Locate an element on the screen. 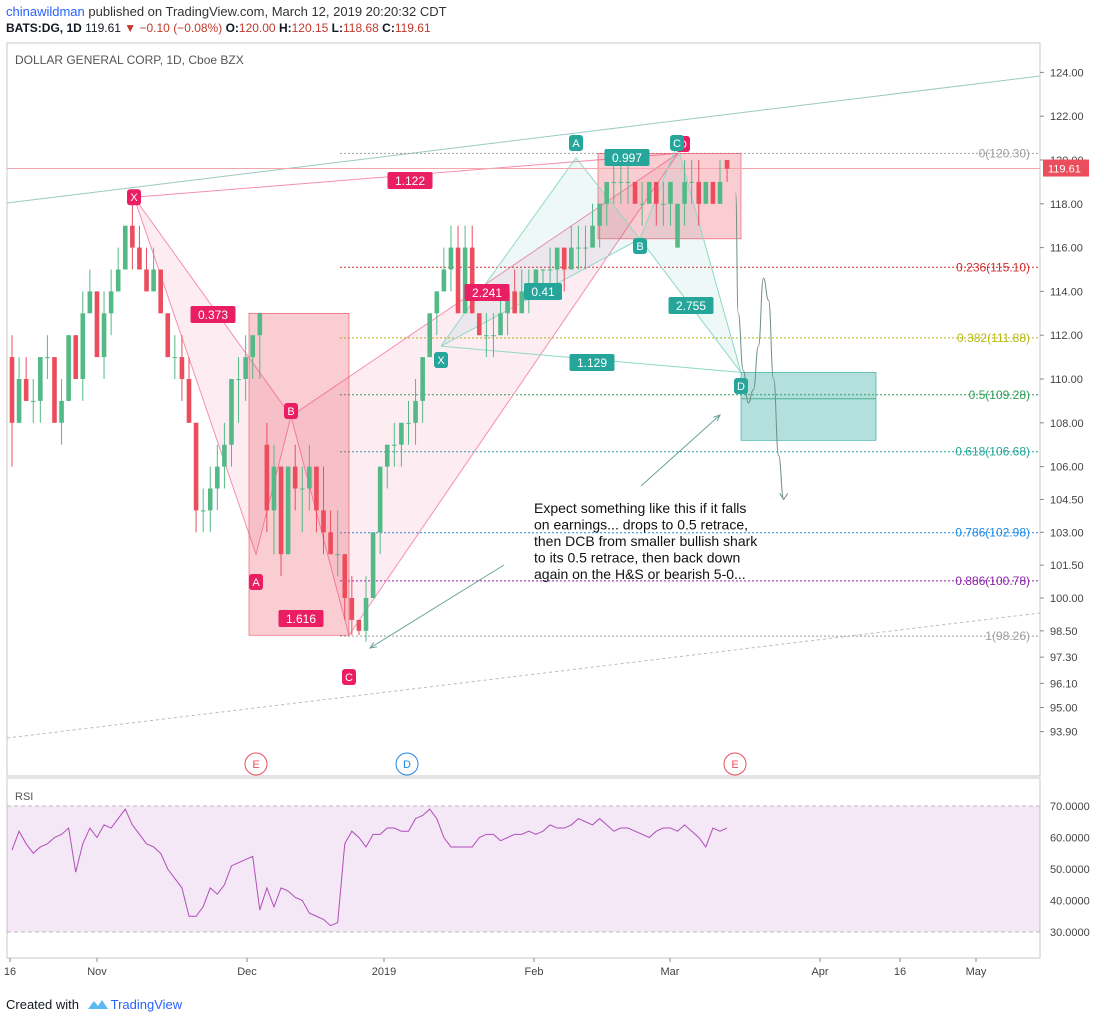 This screenshot has width=1104, height=1022. y-tick-label: 100.00 is located at coordinates (1067, 599).